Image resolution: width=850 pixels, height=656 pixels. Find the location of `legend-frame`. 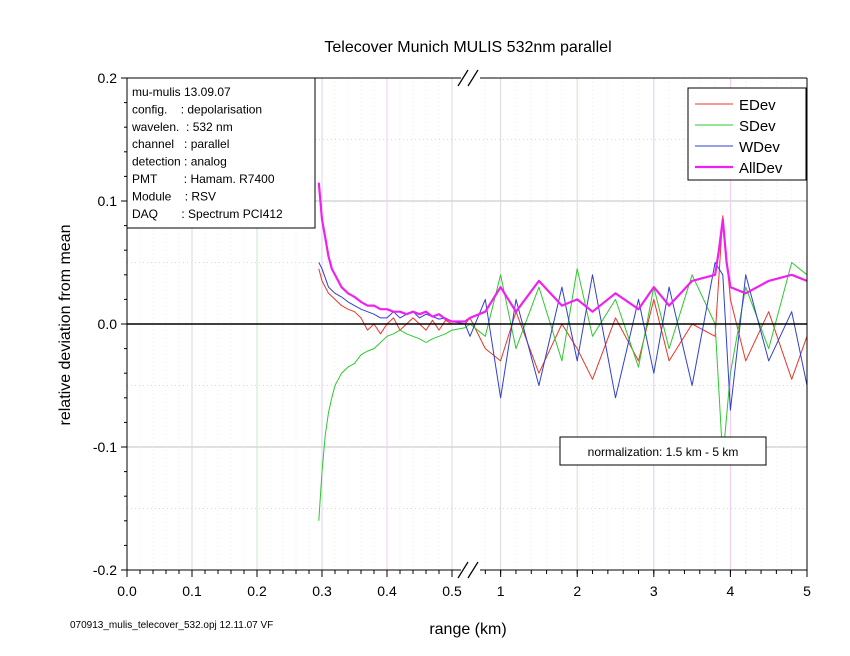

legend-frame is located at coordinates (747, 134).